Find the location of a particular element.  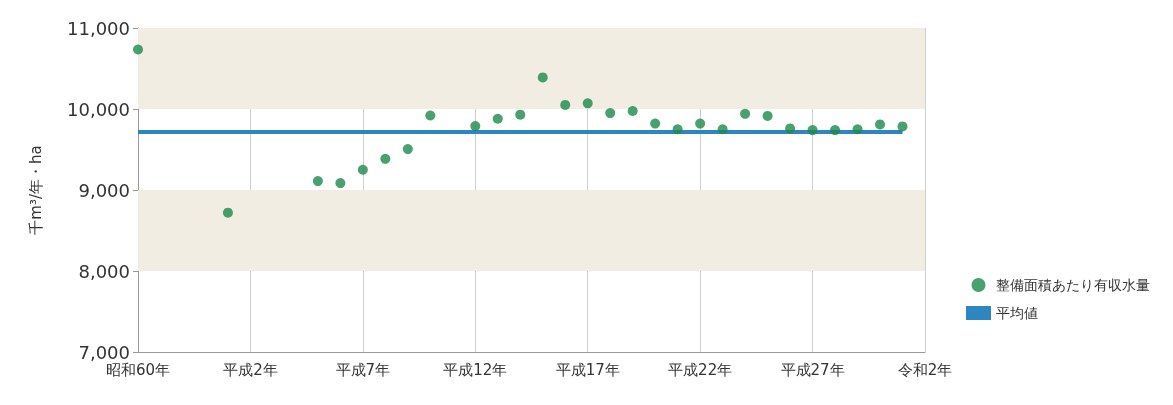

legend-label: 整備面積あたり有収水量 is located at coordinates (1073, 285).